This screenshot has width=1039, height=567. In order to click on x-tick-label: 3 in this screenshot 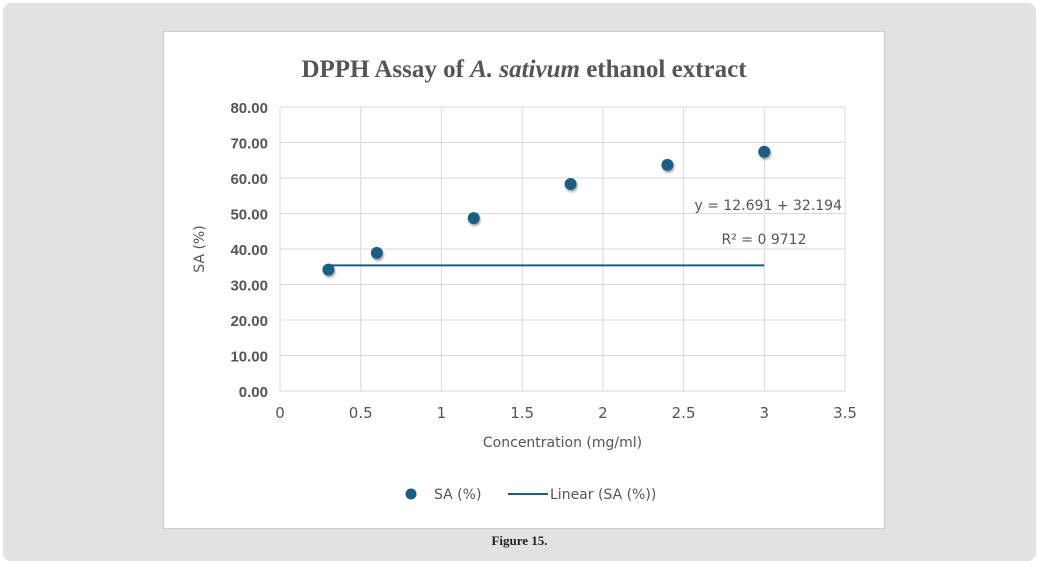, I will do `click(765, 413)`.